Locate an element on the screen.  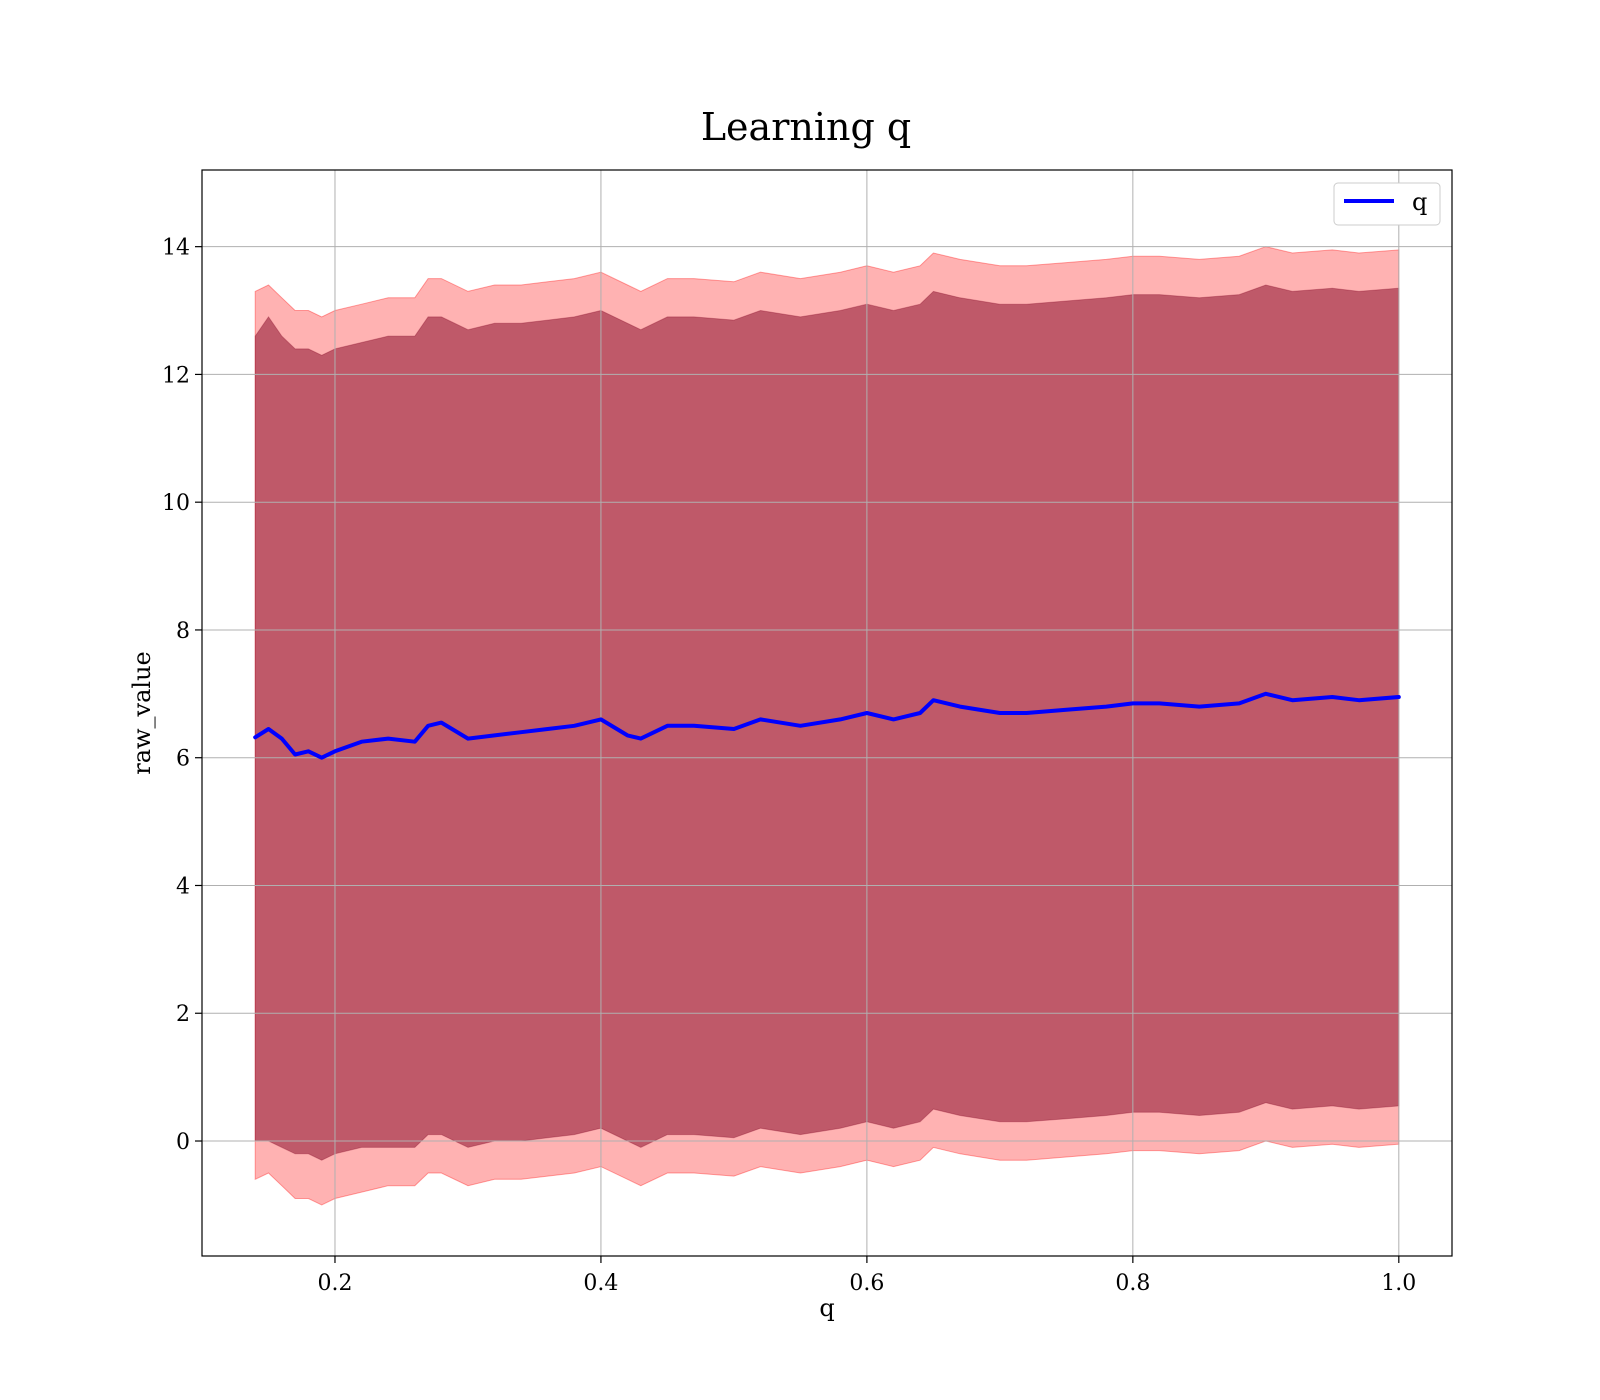
y-tick-label-5: 10 is located at coordinates (176, 503).